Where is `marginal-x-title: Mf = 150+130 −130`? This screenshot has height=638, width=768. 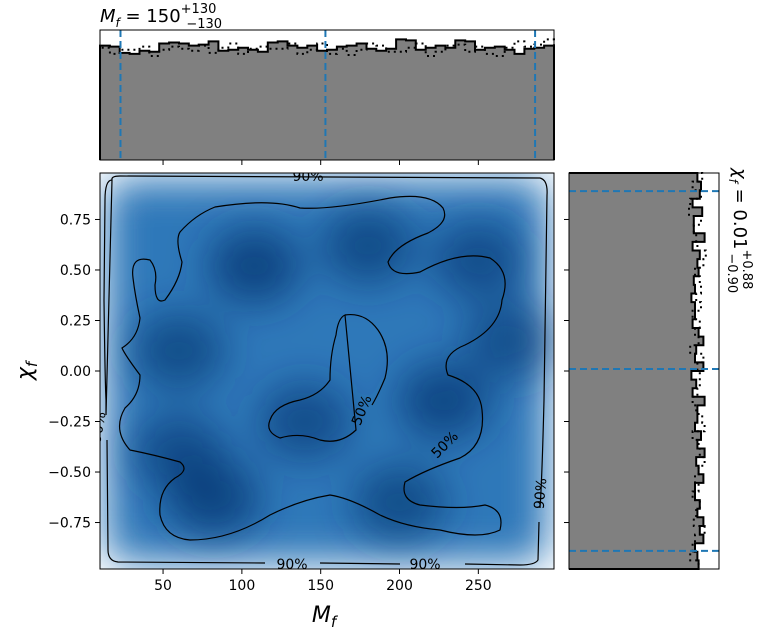 marginal-x-title: Mf = 150+130 −130 is located at coordinates (161, 17).